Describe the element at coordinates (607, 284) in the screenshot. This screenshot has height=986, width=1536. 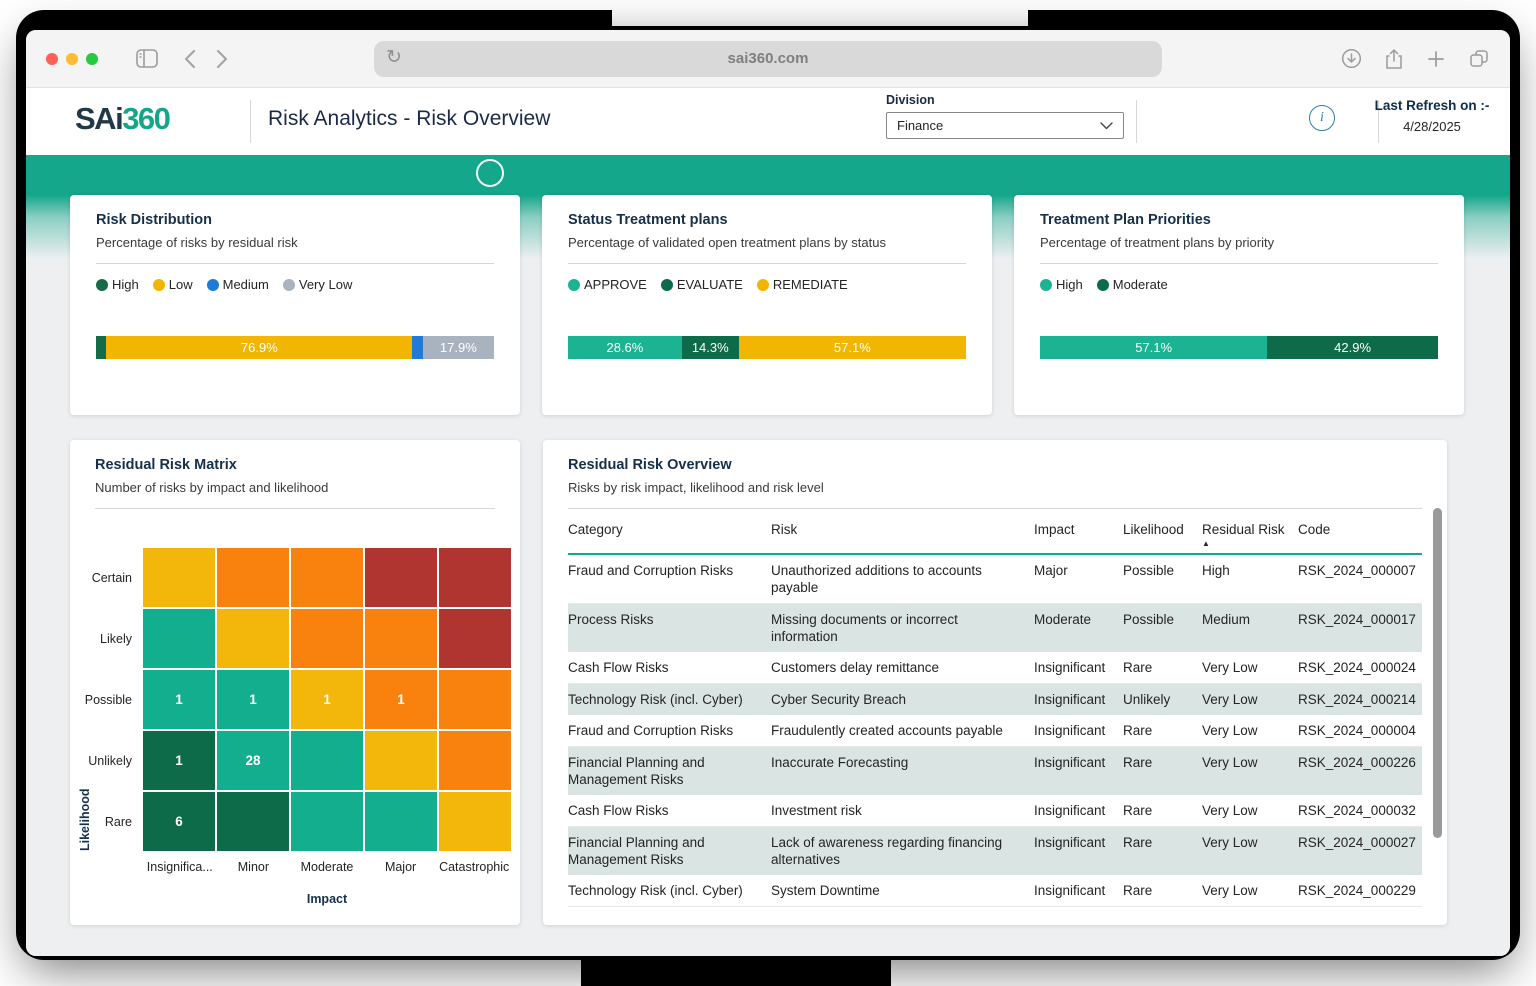
I see `legend-item-approve: APPROVE` at that location.